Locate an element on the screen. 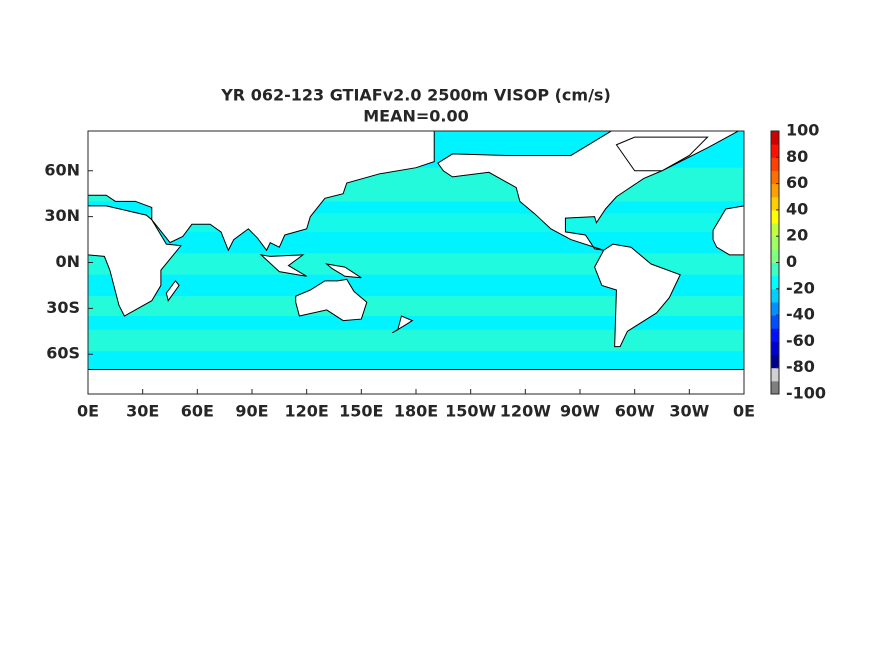 The width and height of the screenshot is (875, 656). x-tick-label: 90W is located at coordinates (580, 411).